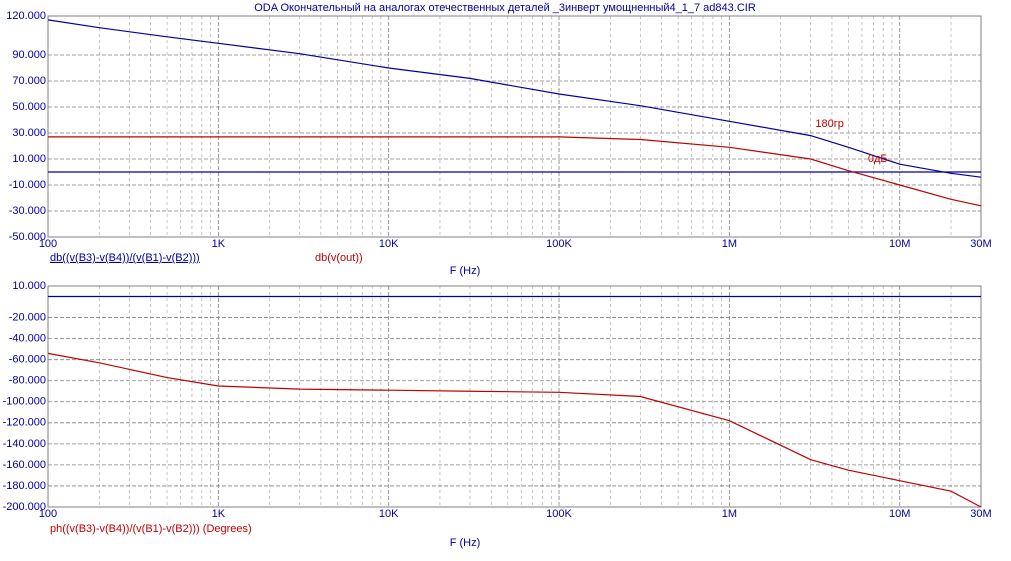 This screenshot has height=561, width=1011. What do you see at coordinates (878, 159) in the screenshot?
I see `annotation: 0дБ` at bounding box center [878, 159].